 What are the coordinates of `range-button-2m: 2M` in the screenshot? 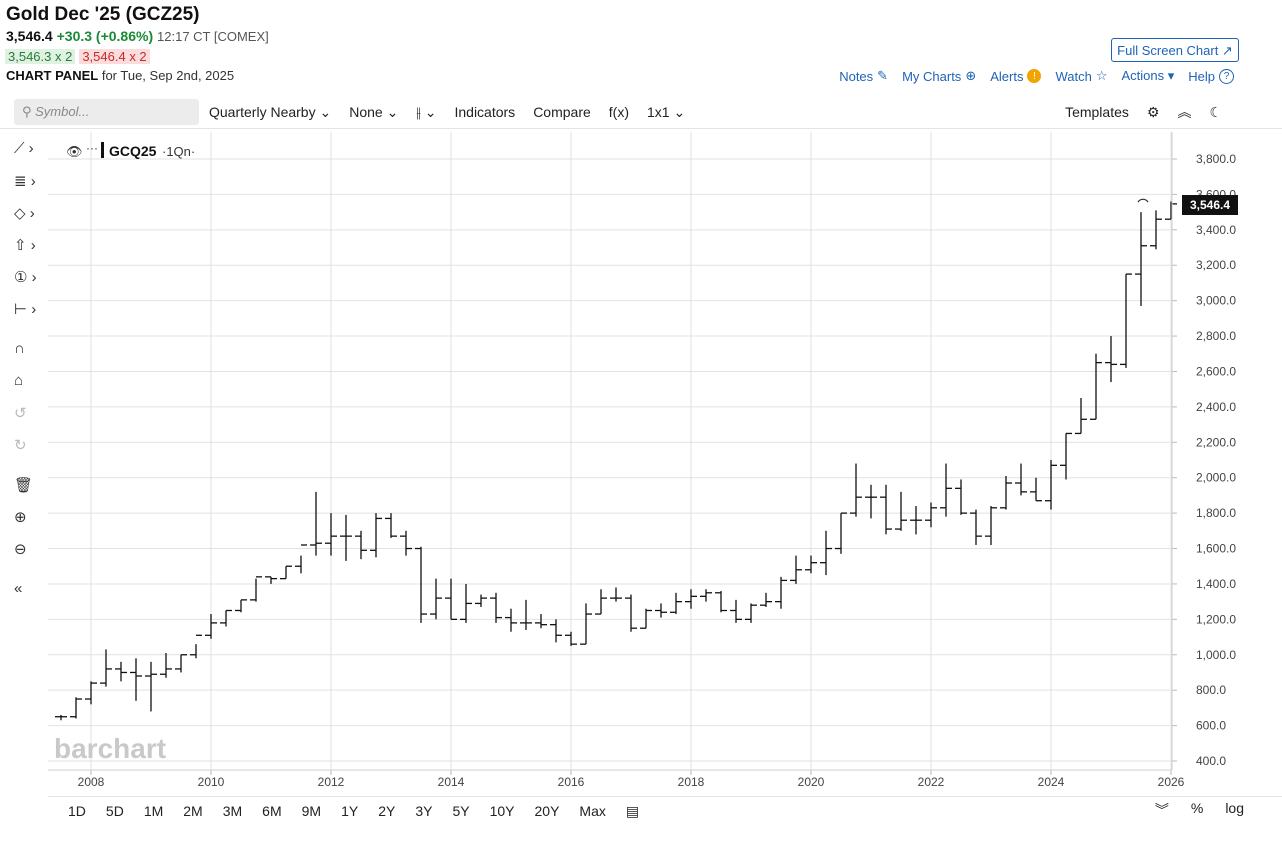 It's located at (193, 811).